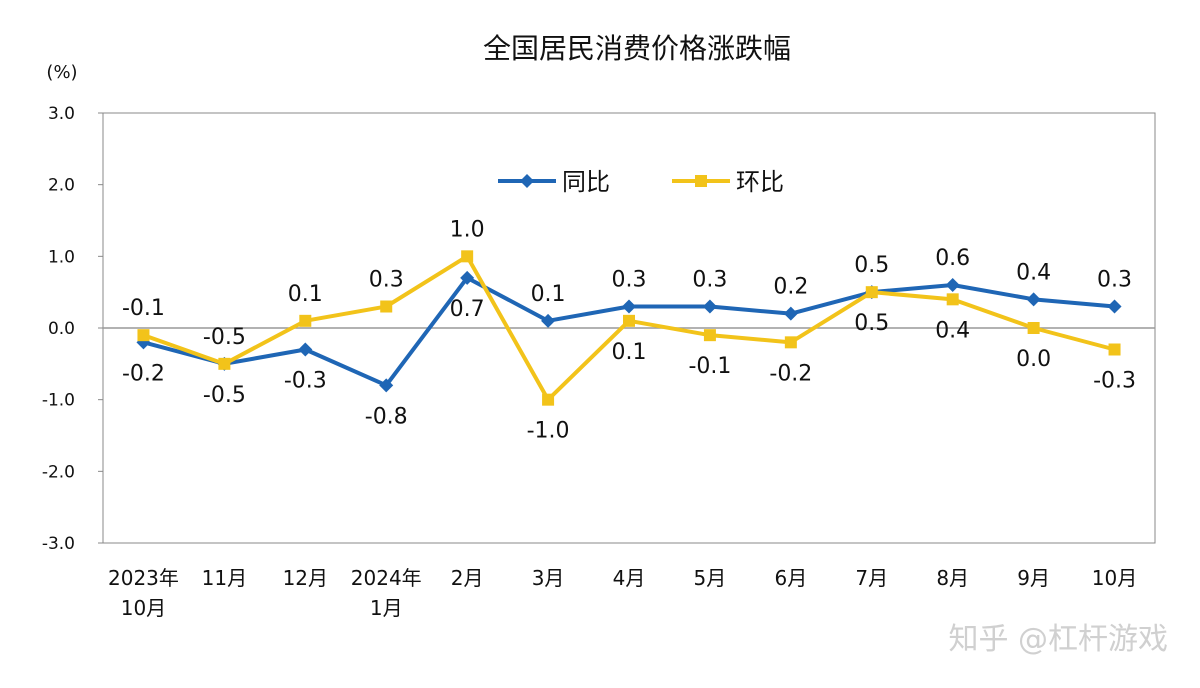  What do you see at coordinates (224, 578) in the screenshot?
I see `x-tick-label: 11月` at bounding box center [224, 578].